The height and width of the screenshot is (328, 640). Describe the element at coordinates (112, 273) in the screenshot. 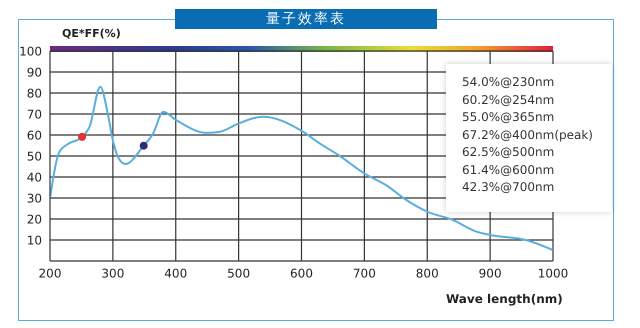

I see `x-tick-label: 300` at that location.